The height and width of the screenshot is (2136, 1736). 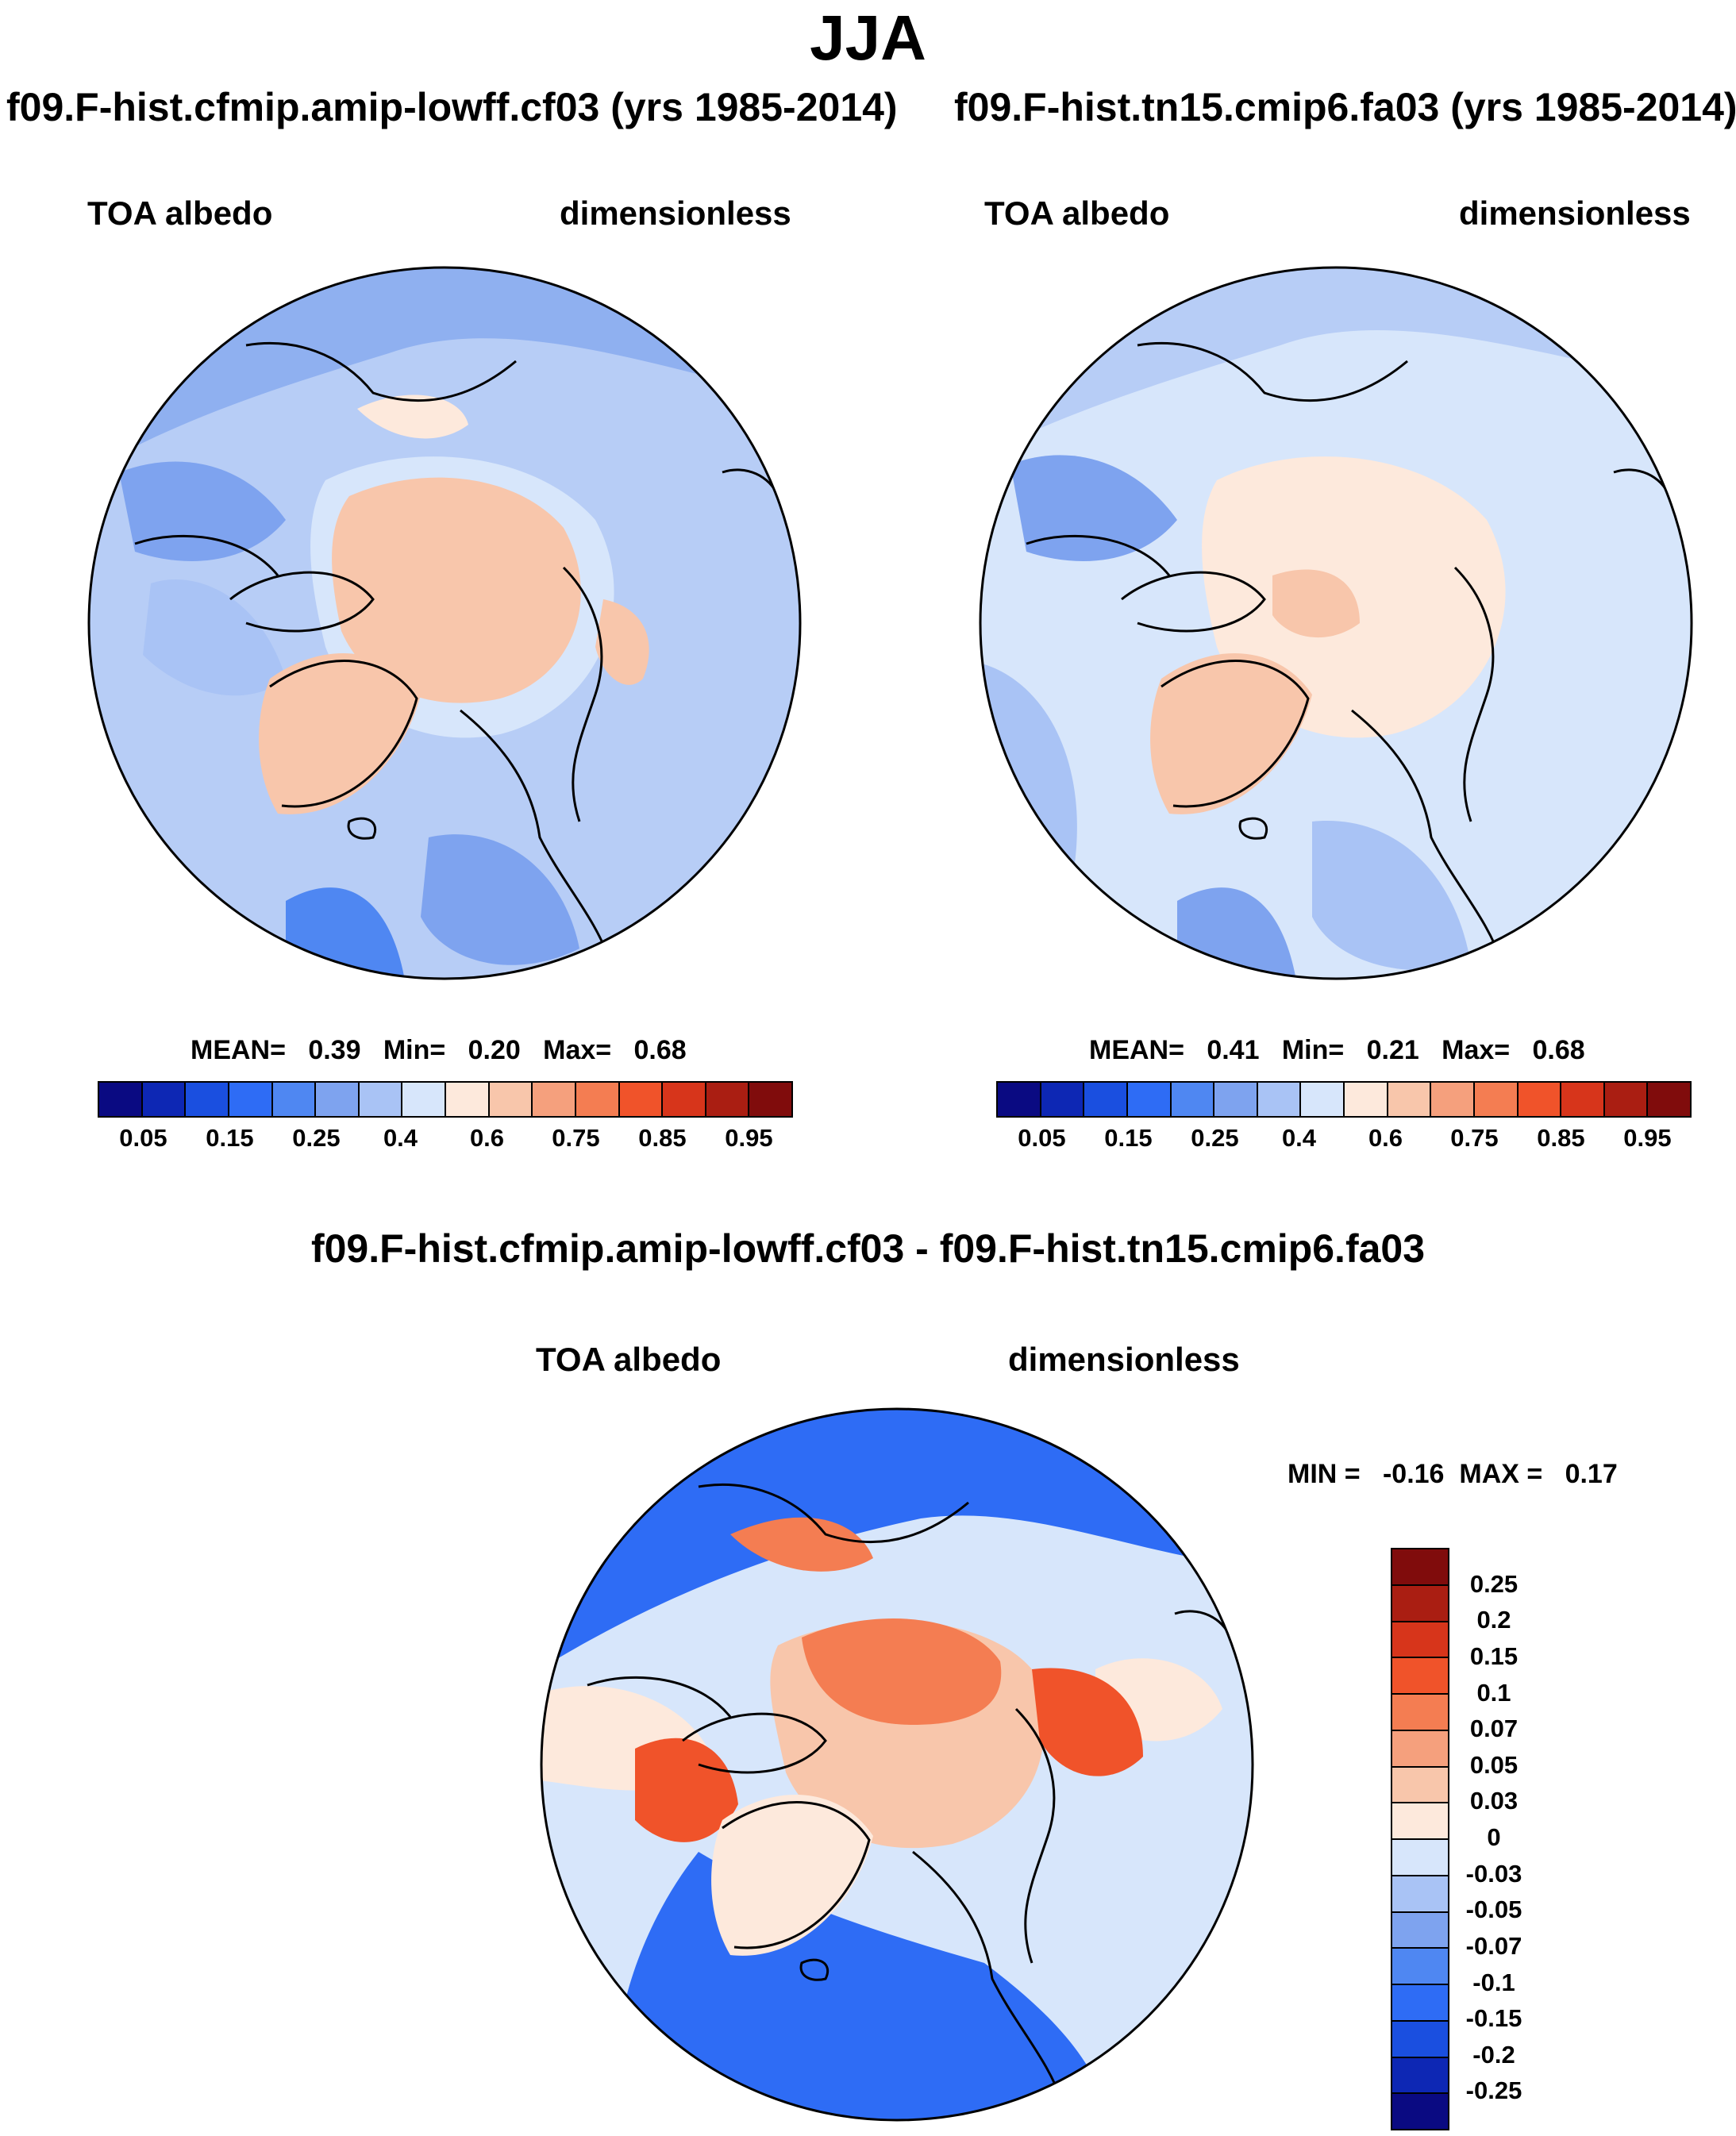 I want to click on diff-units: dimensionless, so click(x=1124, y=1359).